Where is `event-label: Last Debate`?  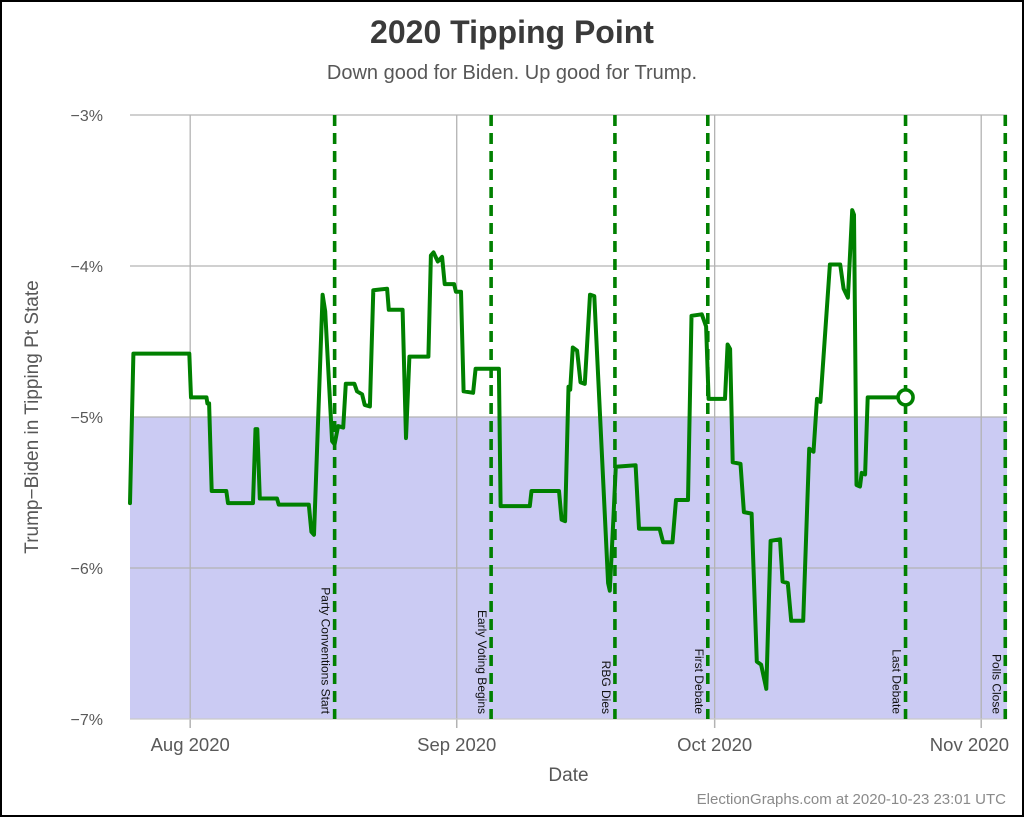 event-label: Last Debate is located at coordinates (897, 681).